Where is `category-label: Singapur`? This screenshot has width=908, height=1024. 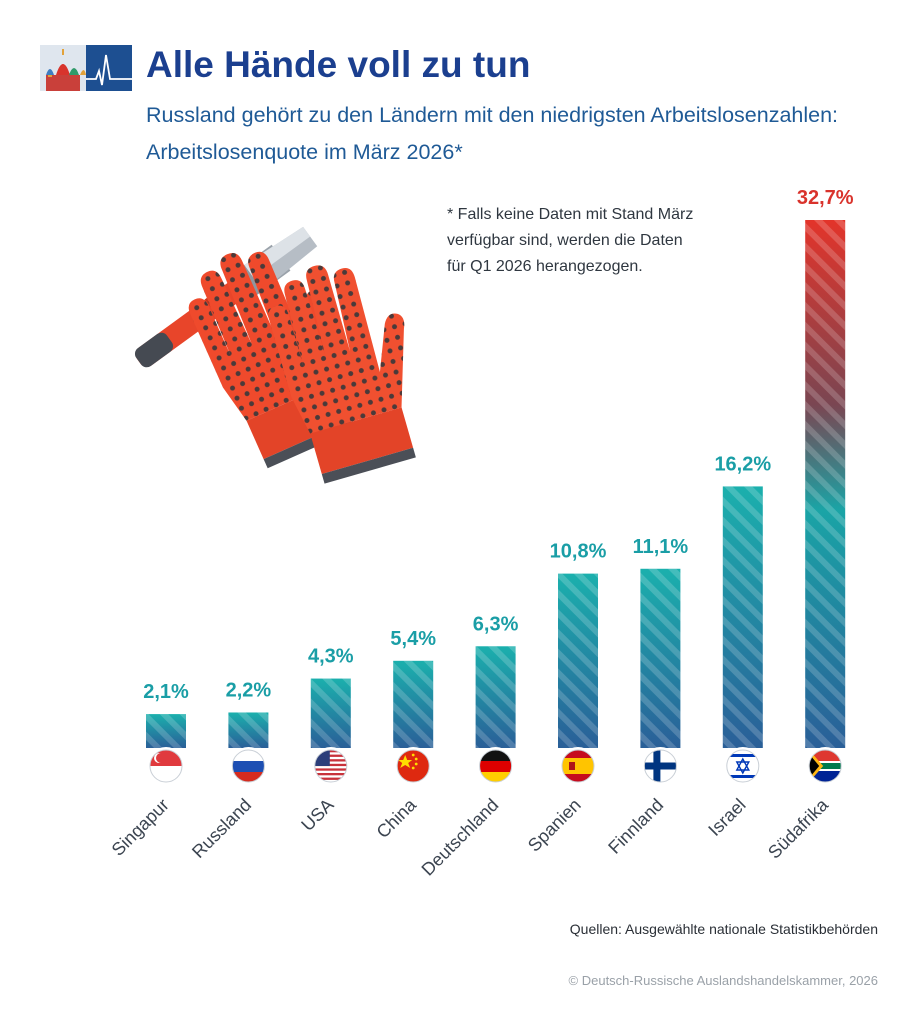 category-label: Singapur is located at coordinates (140, 827).